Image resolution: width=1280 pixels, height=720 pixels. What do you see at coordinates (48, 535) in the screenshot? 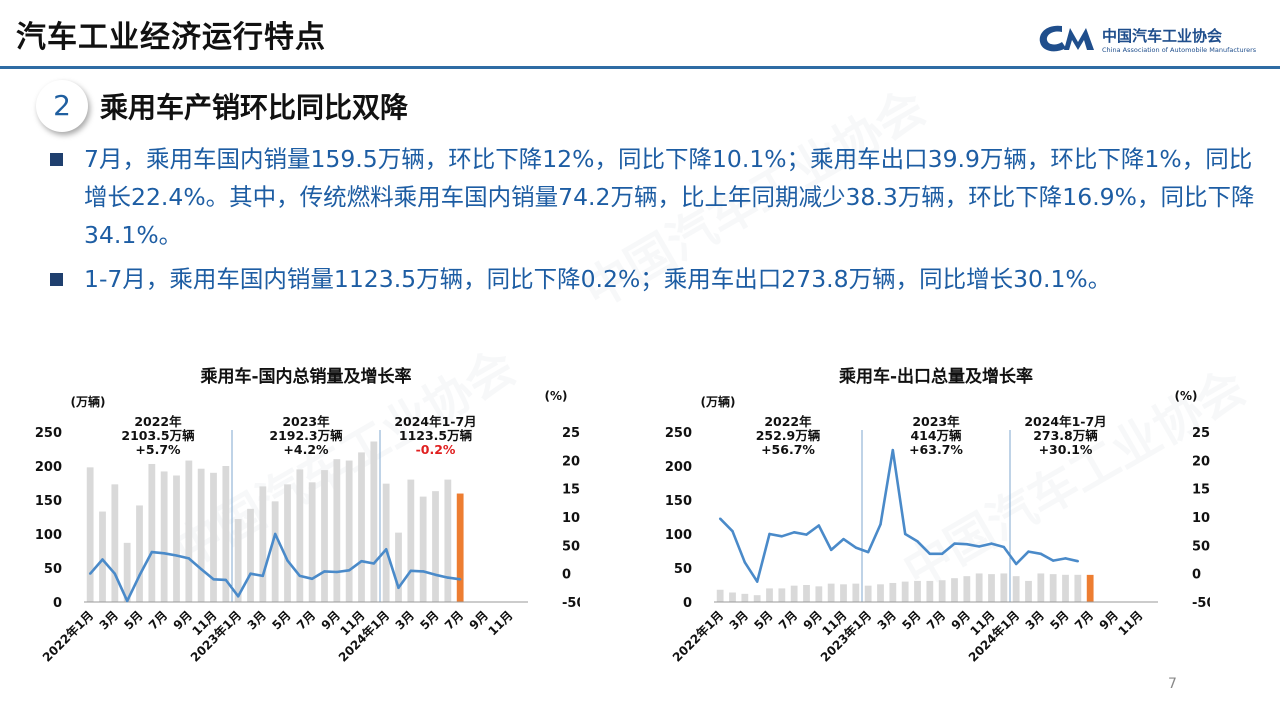
I see `y-tick-label: 100` at bounding box center [48, 535].